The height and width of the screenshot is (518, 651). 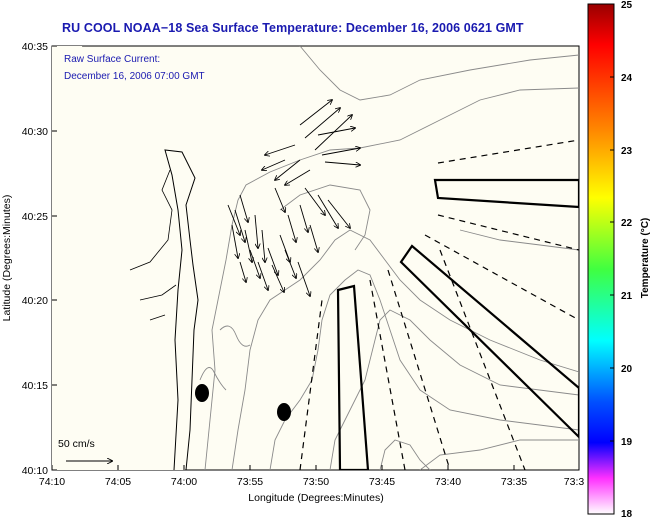 What do you see at coordinates (627, 369) in the screenshot?
I see `colorbar-tick-label: 20` at bounding box center [627, 369].